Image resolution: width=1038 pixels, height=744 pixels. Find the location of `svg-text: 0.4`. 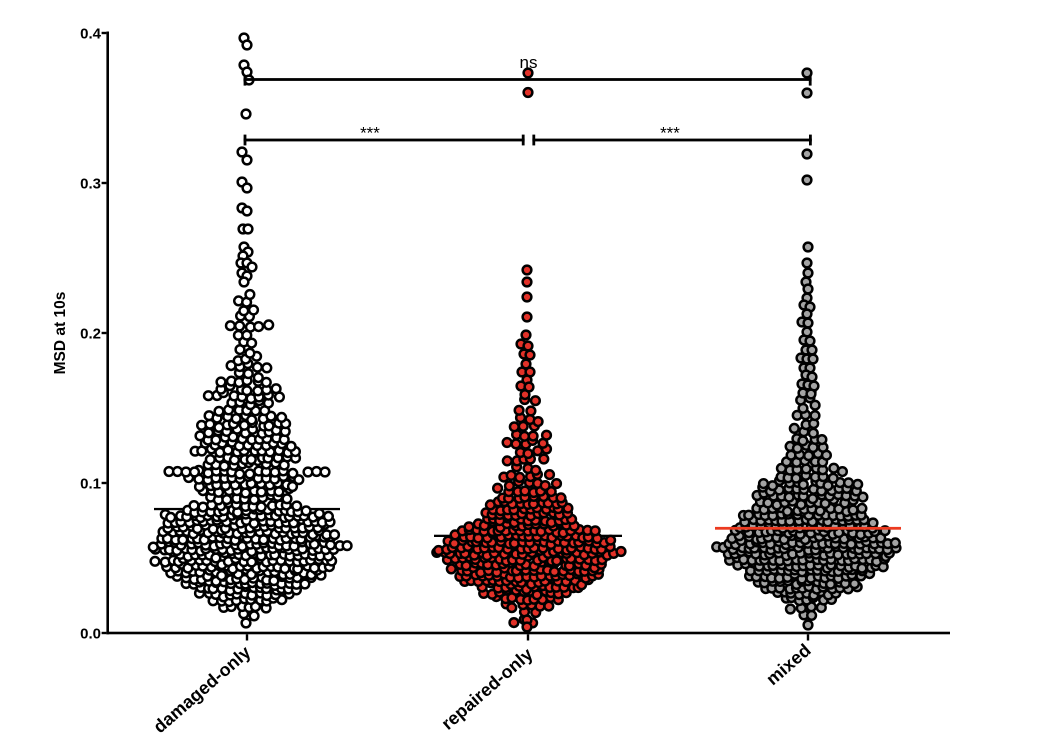

svg-text: 0.4 is located at coordinates (91, 33).